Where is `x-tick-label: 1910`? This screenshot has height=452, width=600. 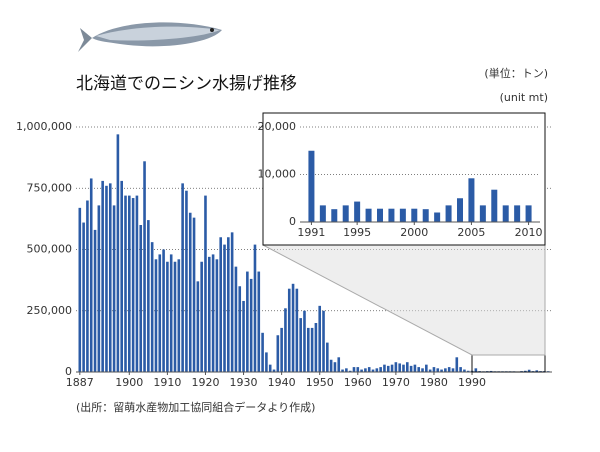
x-tick-label: 1910 is located at coordinates (167, 382).